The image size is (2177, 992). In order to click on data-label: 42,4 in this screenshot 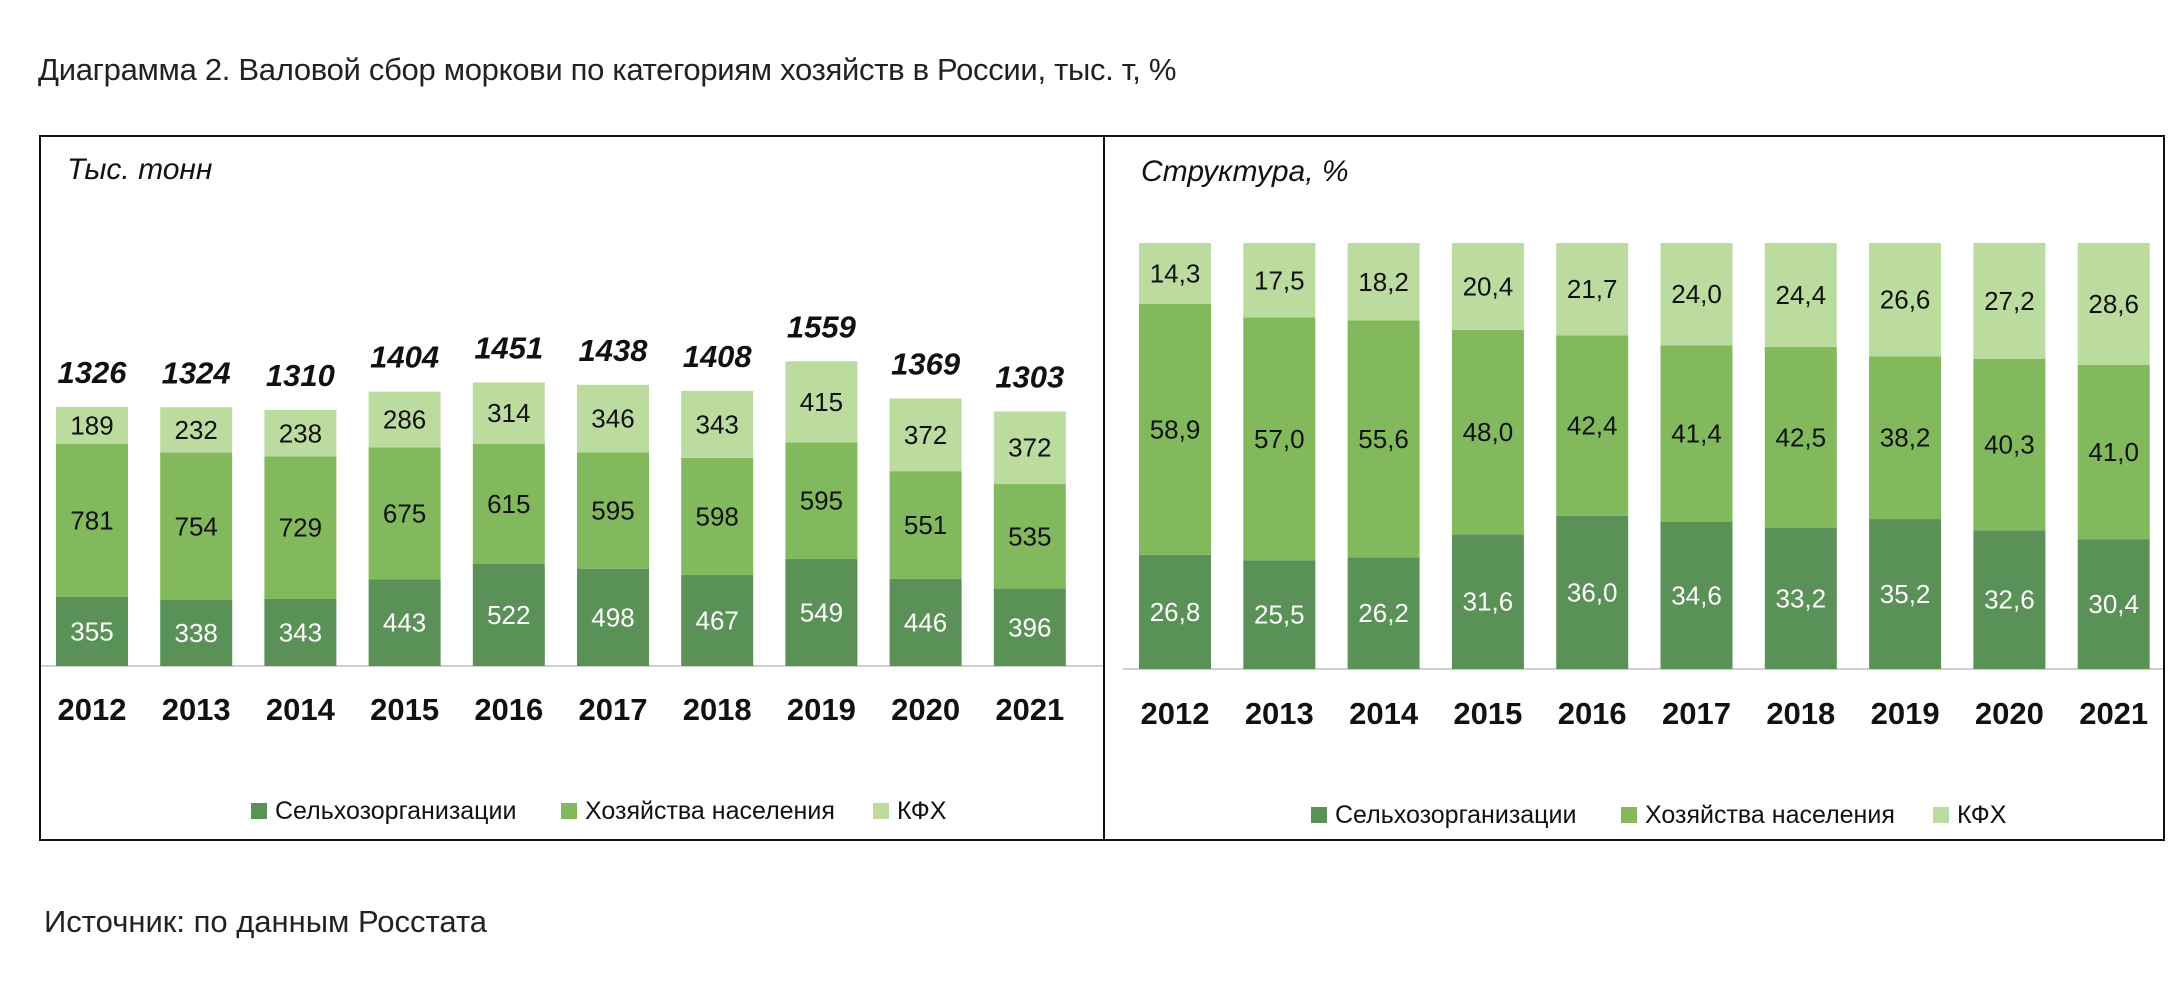, I will do `click(1592, 426)`.